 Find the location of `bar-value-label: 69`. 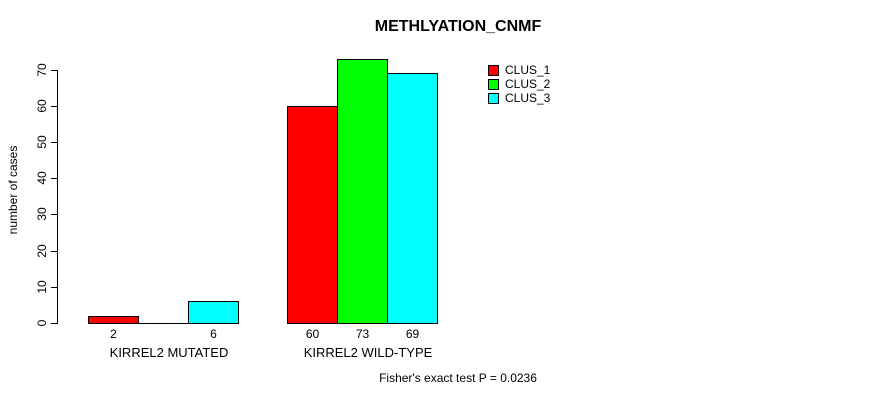

bar-value-label: 69 is located at coordinates (412, 334).